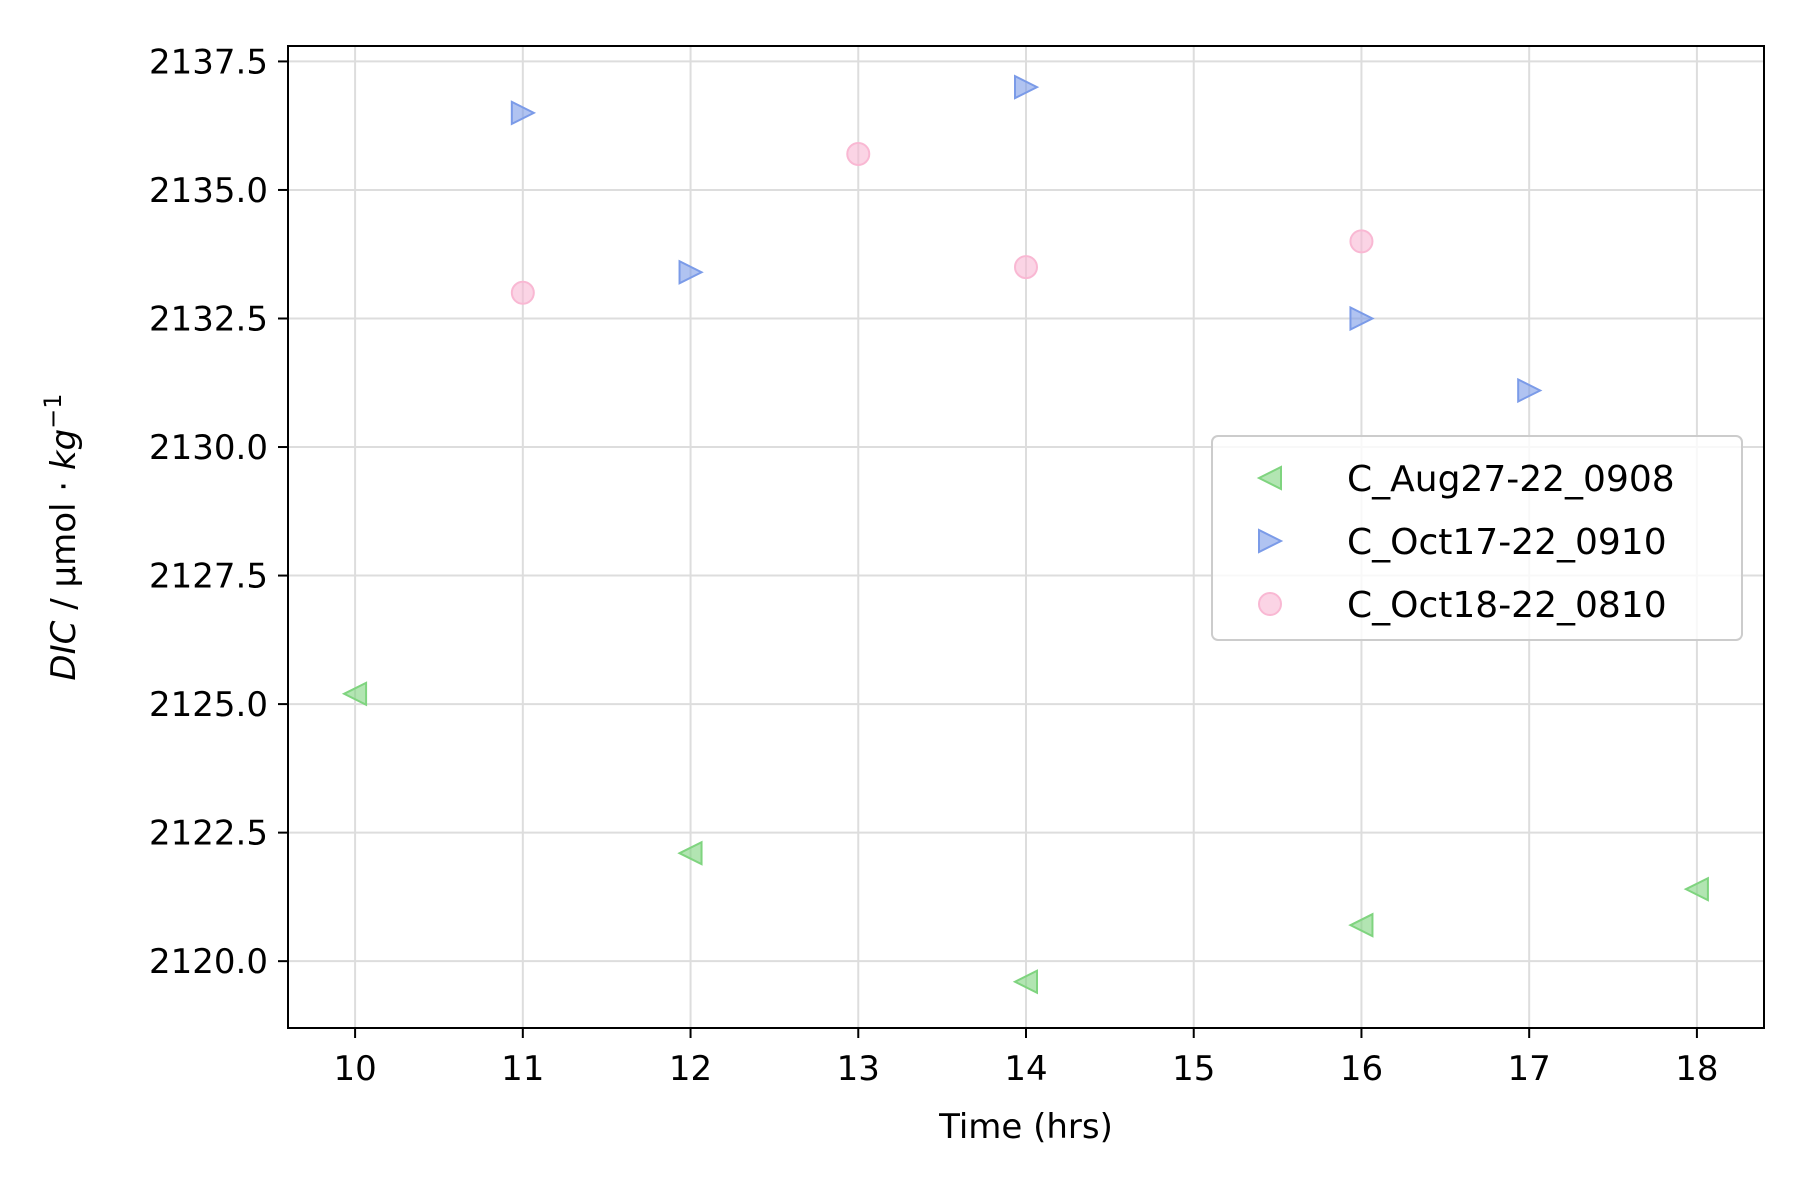 This screenshot has height=1200, width=1800. What do you see at coordinates (208, 834) in the screenshot?
I see `y-tick-label: 2122.5` at bounding box center [208, 834].